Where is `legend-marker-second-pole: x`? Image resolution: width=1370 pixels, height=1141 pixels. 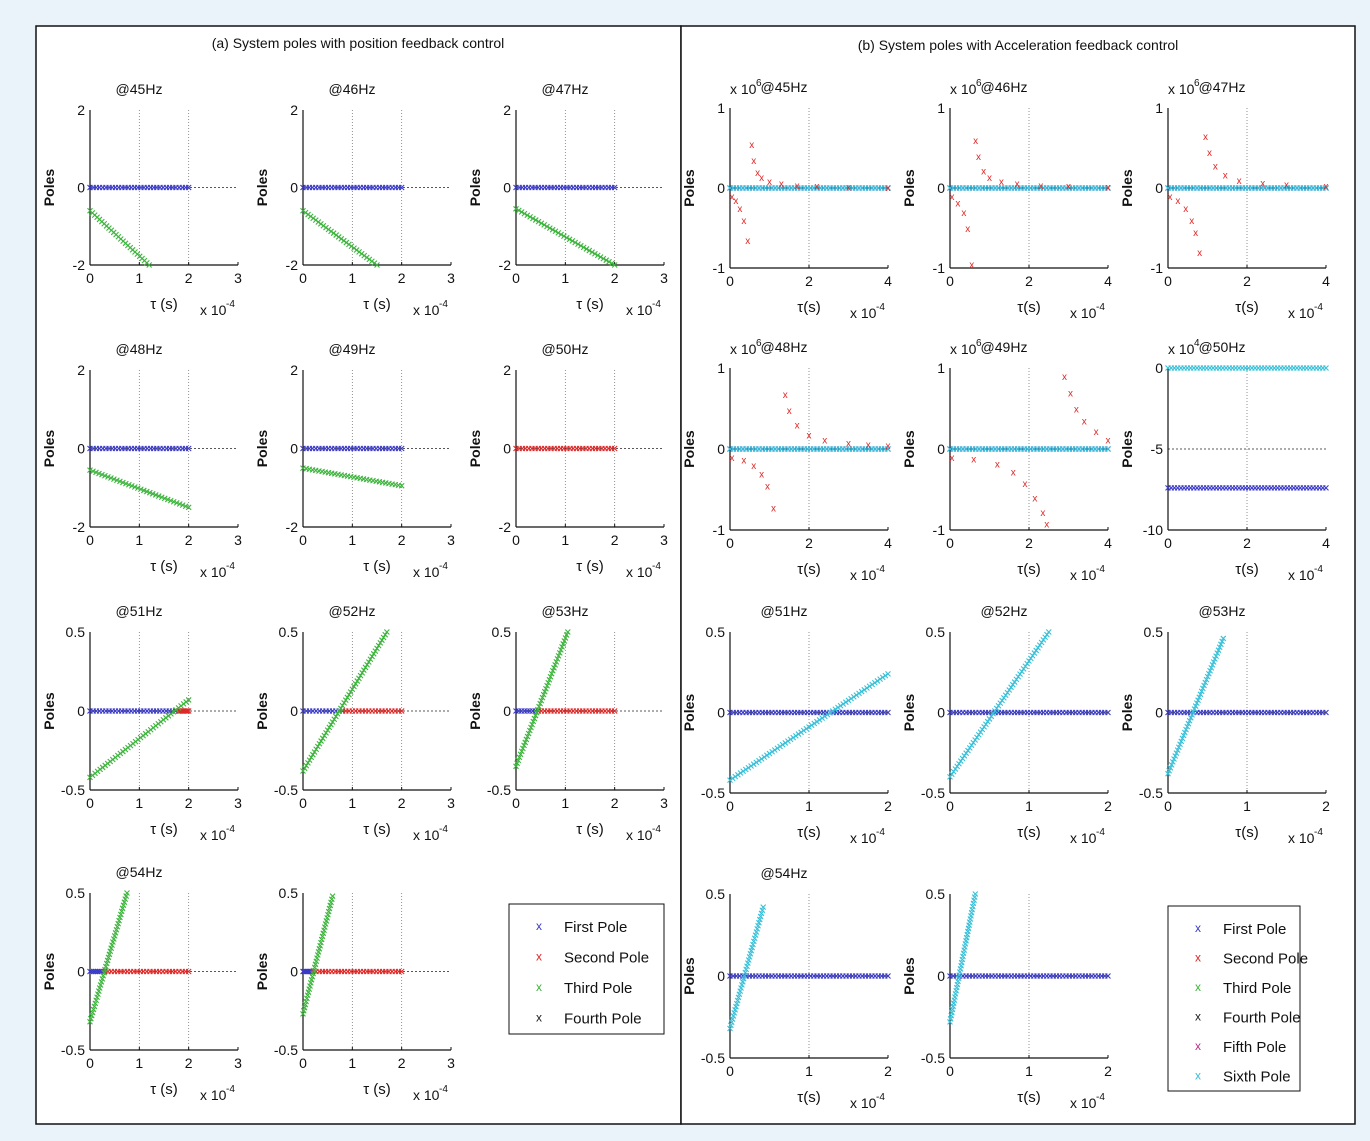
legend-marker-second-pole: x is located at coordinates (1198, 958).